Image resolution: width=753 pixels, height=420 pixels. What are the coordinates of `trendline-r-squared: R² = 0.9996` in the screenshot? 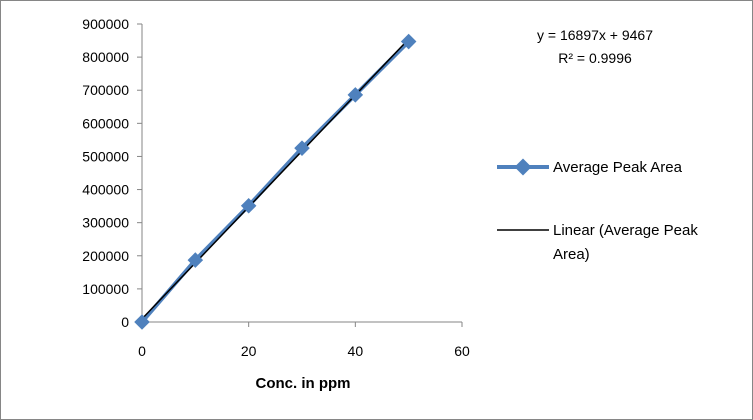 It's located at (595, 58).